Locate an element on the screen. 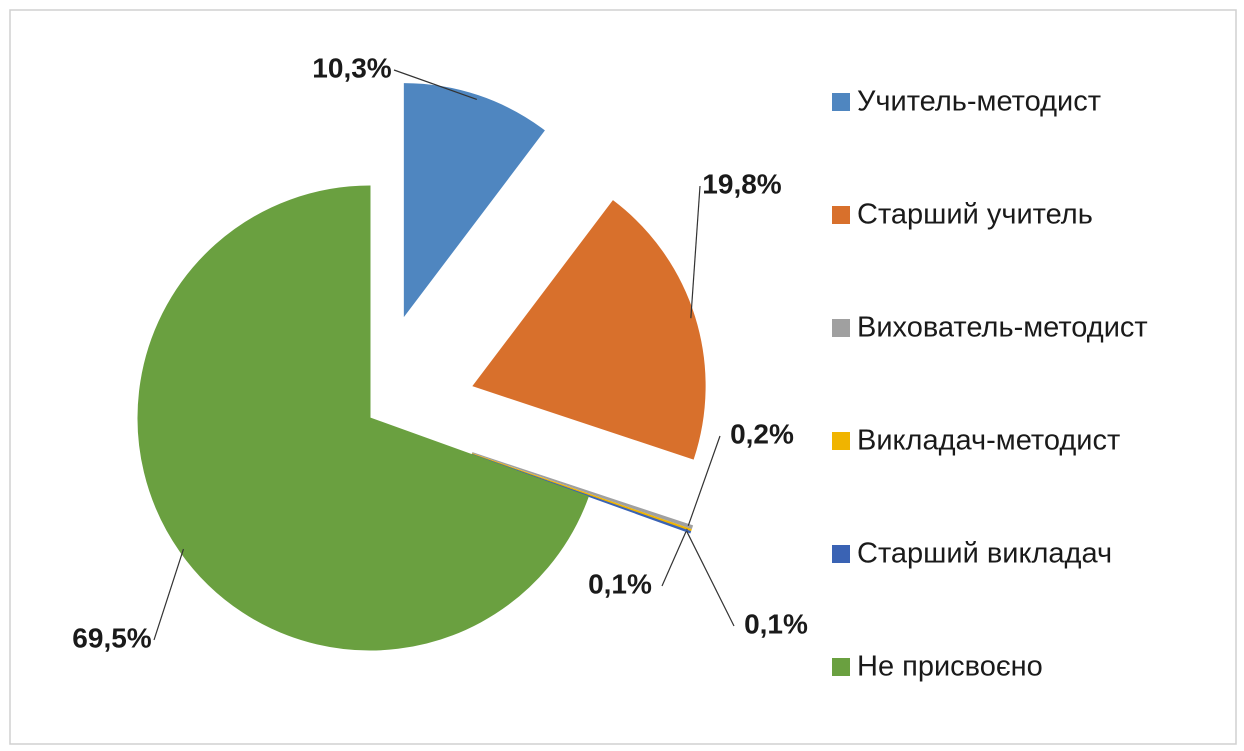 The image size is (1244, 751). legend-label: Старший учитель is located at coordinates (975, 215).